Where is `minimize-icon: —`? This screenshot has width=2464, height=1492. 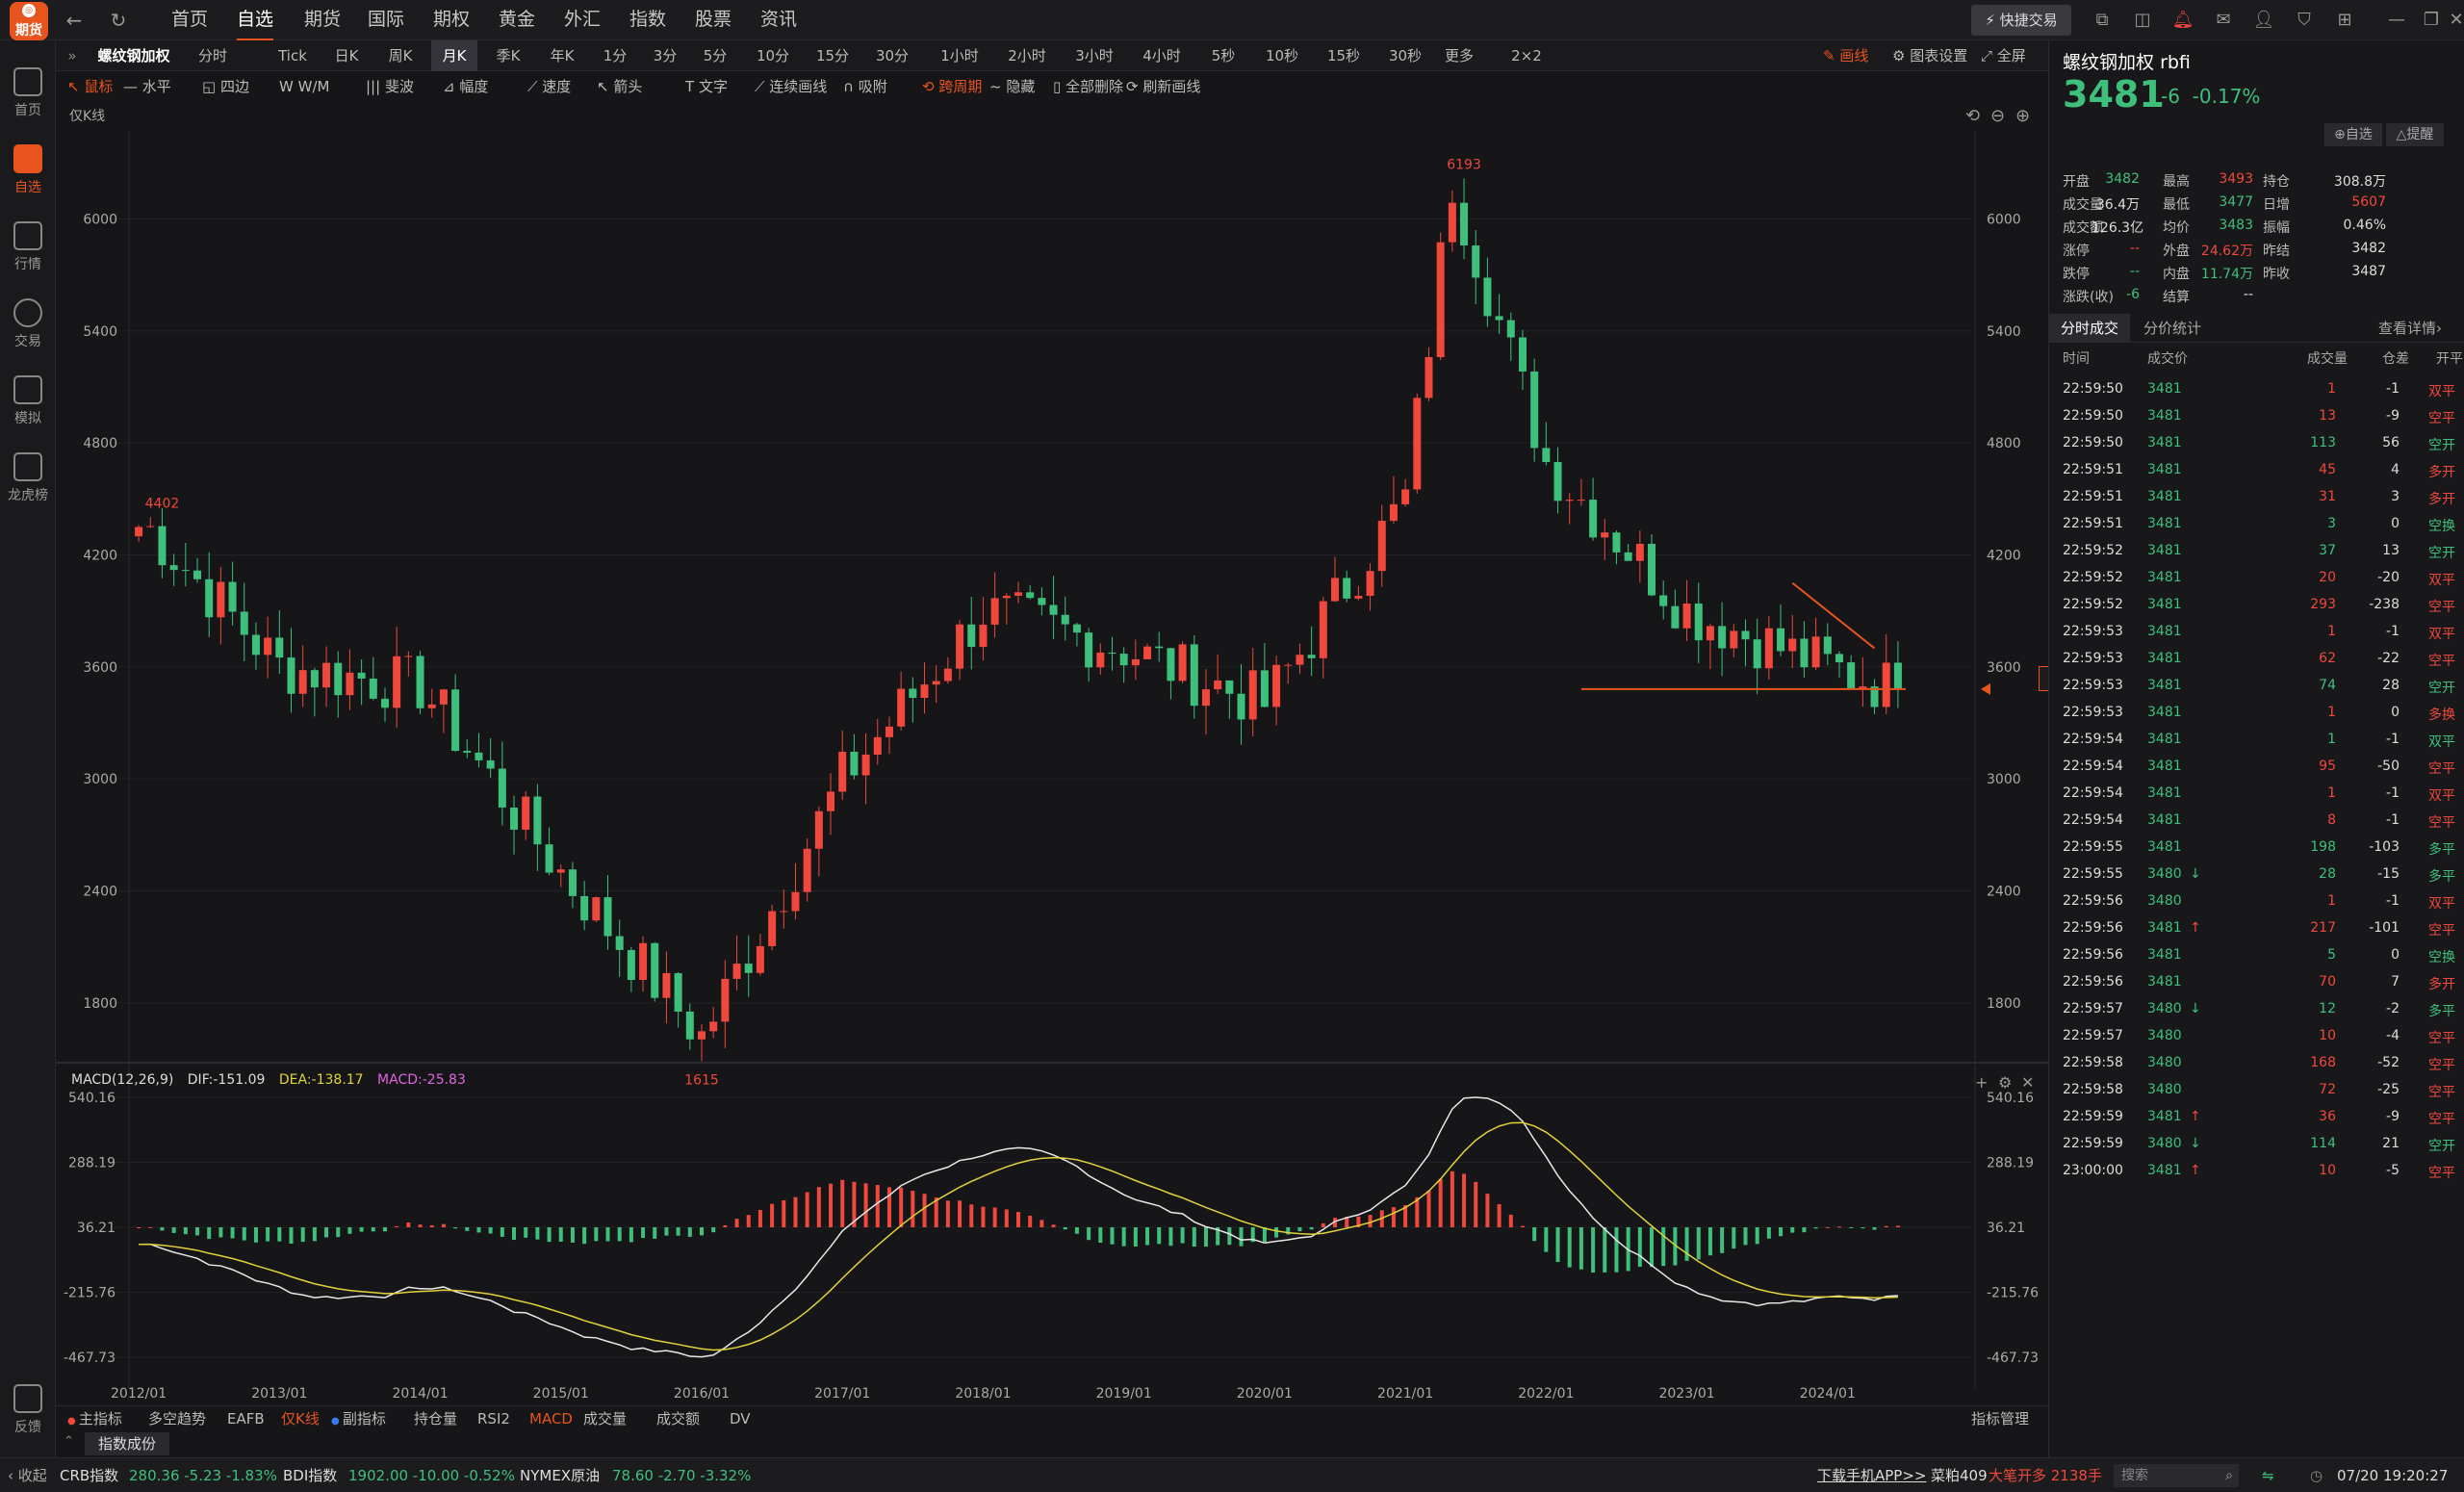
minimize-icon: — is located at coordinates (2396, 20).